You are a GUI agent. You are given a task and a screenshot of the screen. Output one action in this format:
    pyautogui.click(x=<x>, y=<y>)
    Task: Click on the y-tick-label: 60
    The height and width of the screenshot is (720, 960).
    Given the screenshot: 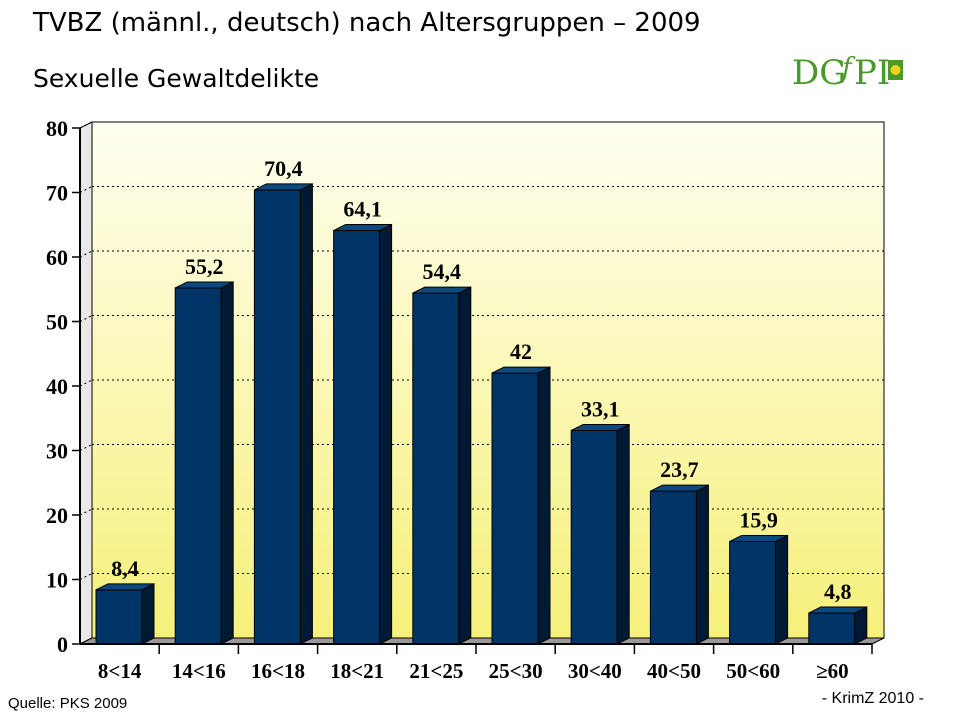 What is the action you would take?
    pyautogui.click(x=57, y=257)
    